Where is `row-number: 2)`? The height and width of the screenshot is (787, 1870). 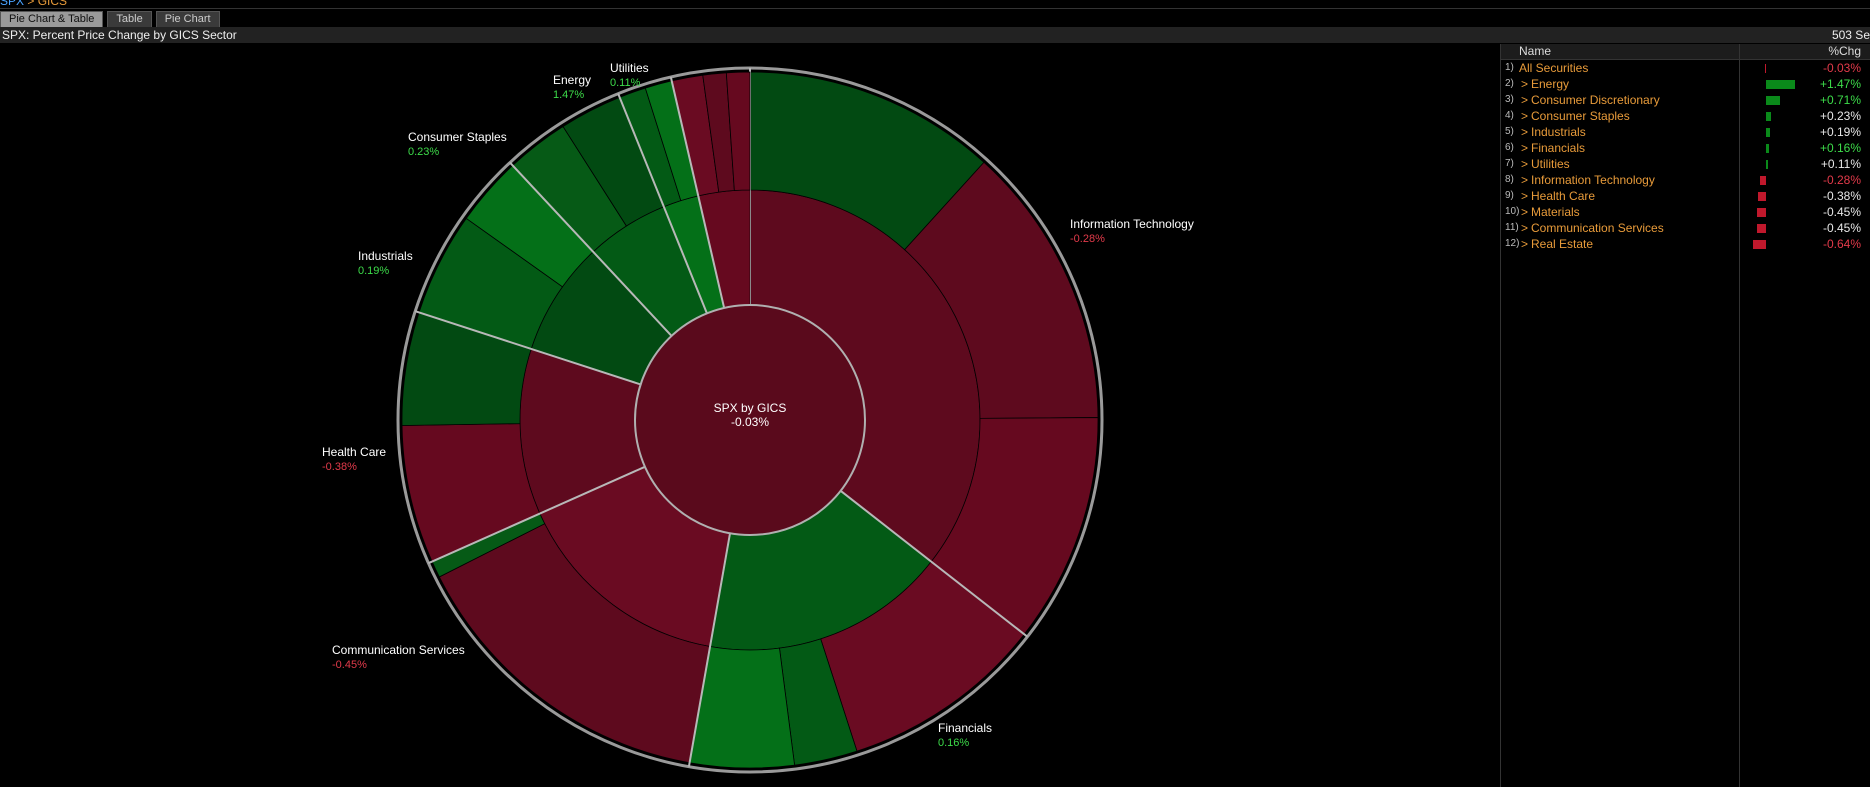
row-number: 2) is located at coordinates (1509, 83).